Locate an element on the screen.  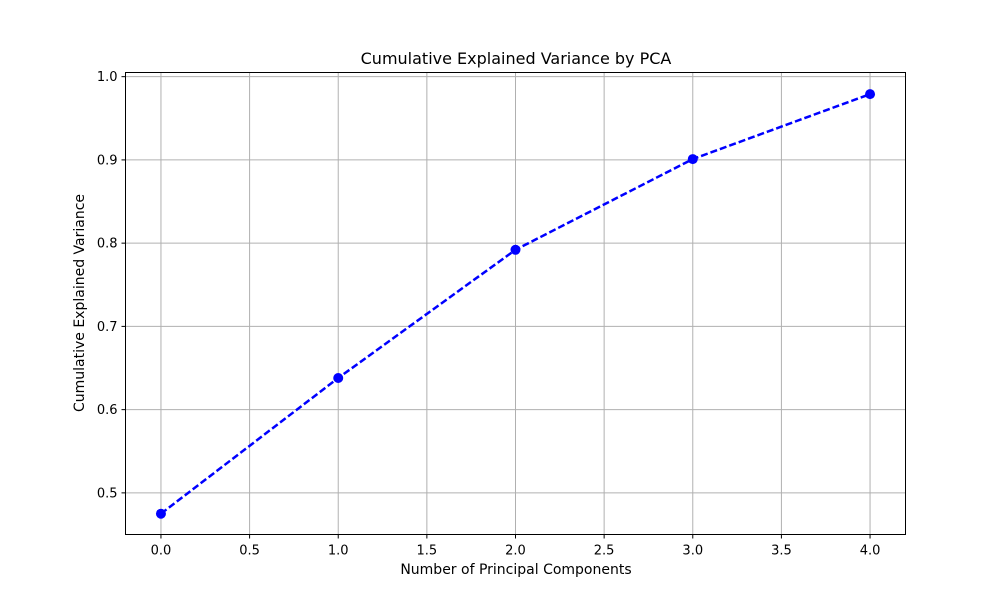
x-tick-label: 0.0 is located at coordinates (161, 551).